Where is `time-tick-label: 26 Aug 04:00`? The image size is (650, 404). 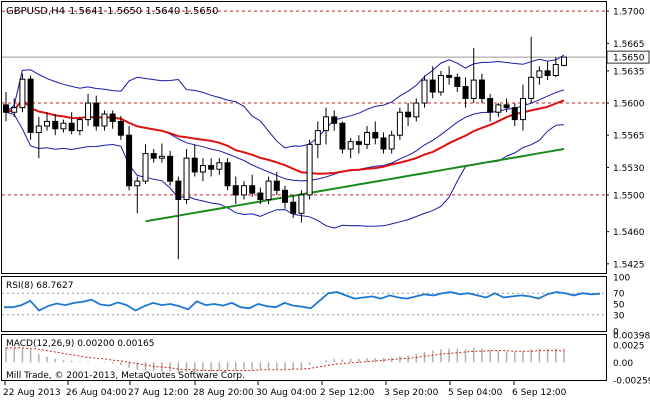 time-tick-label: 26 Aug 04:00 is located at coordinates (96, 393).